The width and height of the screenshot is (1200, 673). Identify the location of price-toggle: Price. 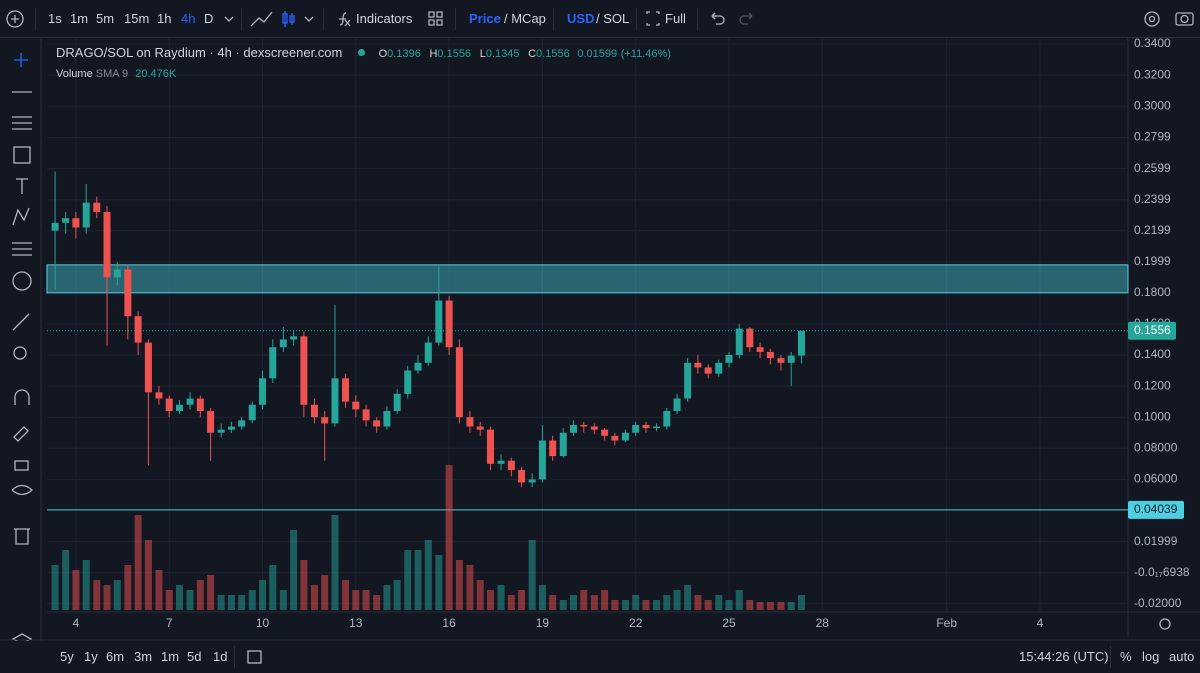
(485, 18).